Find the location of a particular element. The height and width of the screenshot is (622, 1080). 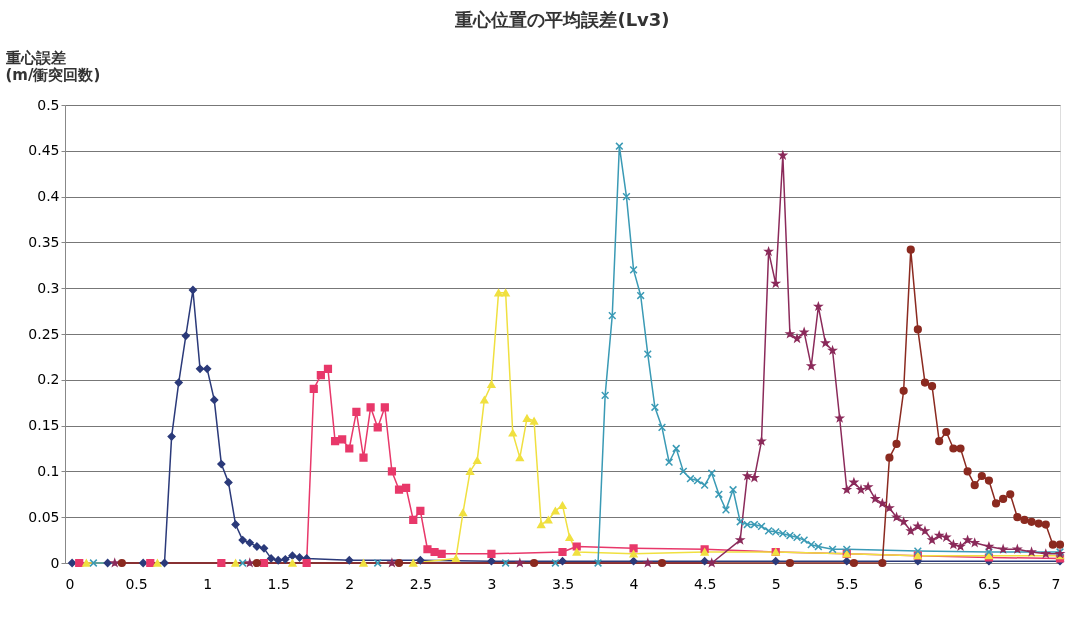

y-tick-label: 0.35 is located at coordinates (44, 241).